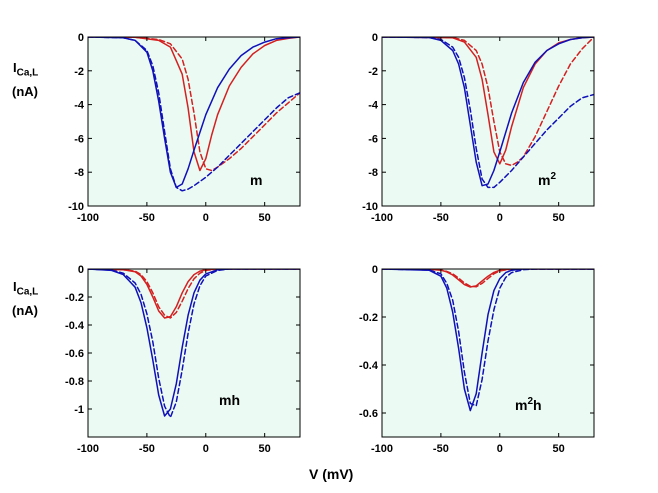 This screenshot has height=493, width=658. Describe the element at coordinates (79, 410) in the screenshot. I see `y-tick-label: -1` at that location.